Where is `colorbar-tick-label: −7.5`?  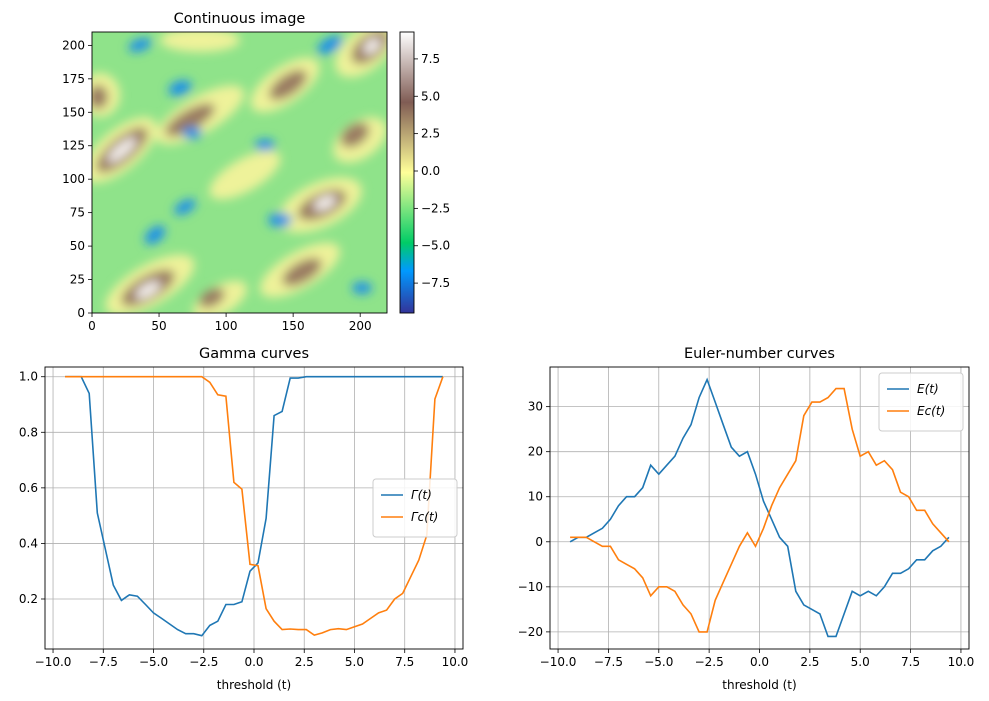 colorbar-tick-label: −7.5 is located at coordinates (435, 283).